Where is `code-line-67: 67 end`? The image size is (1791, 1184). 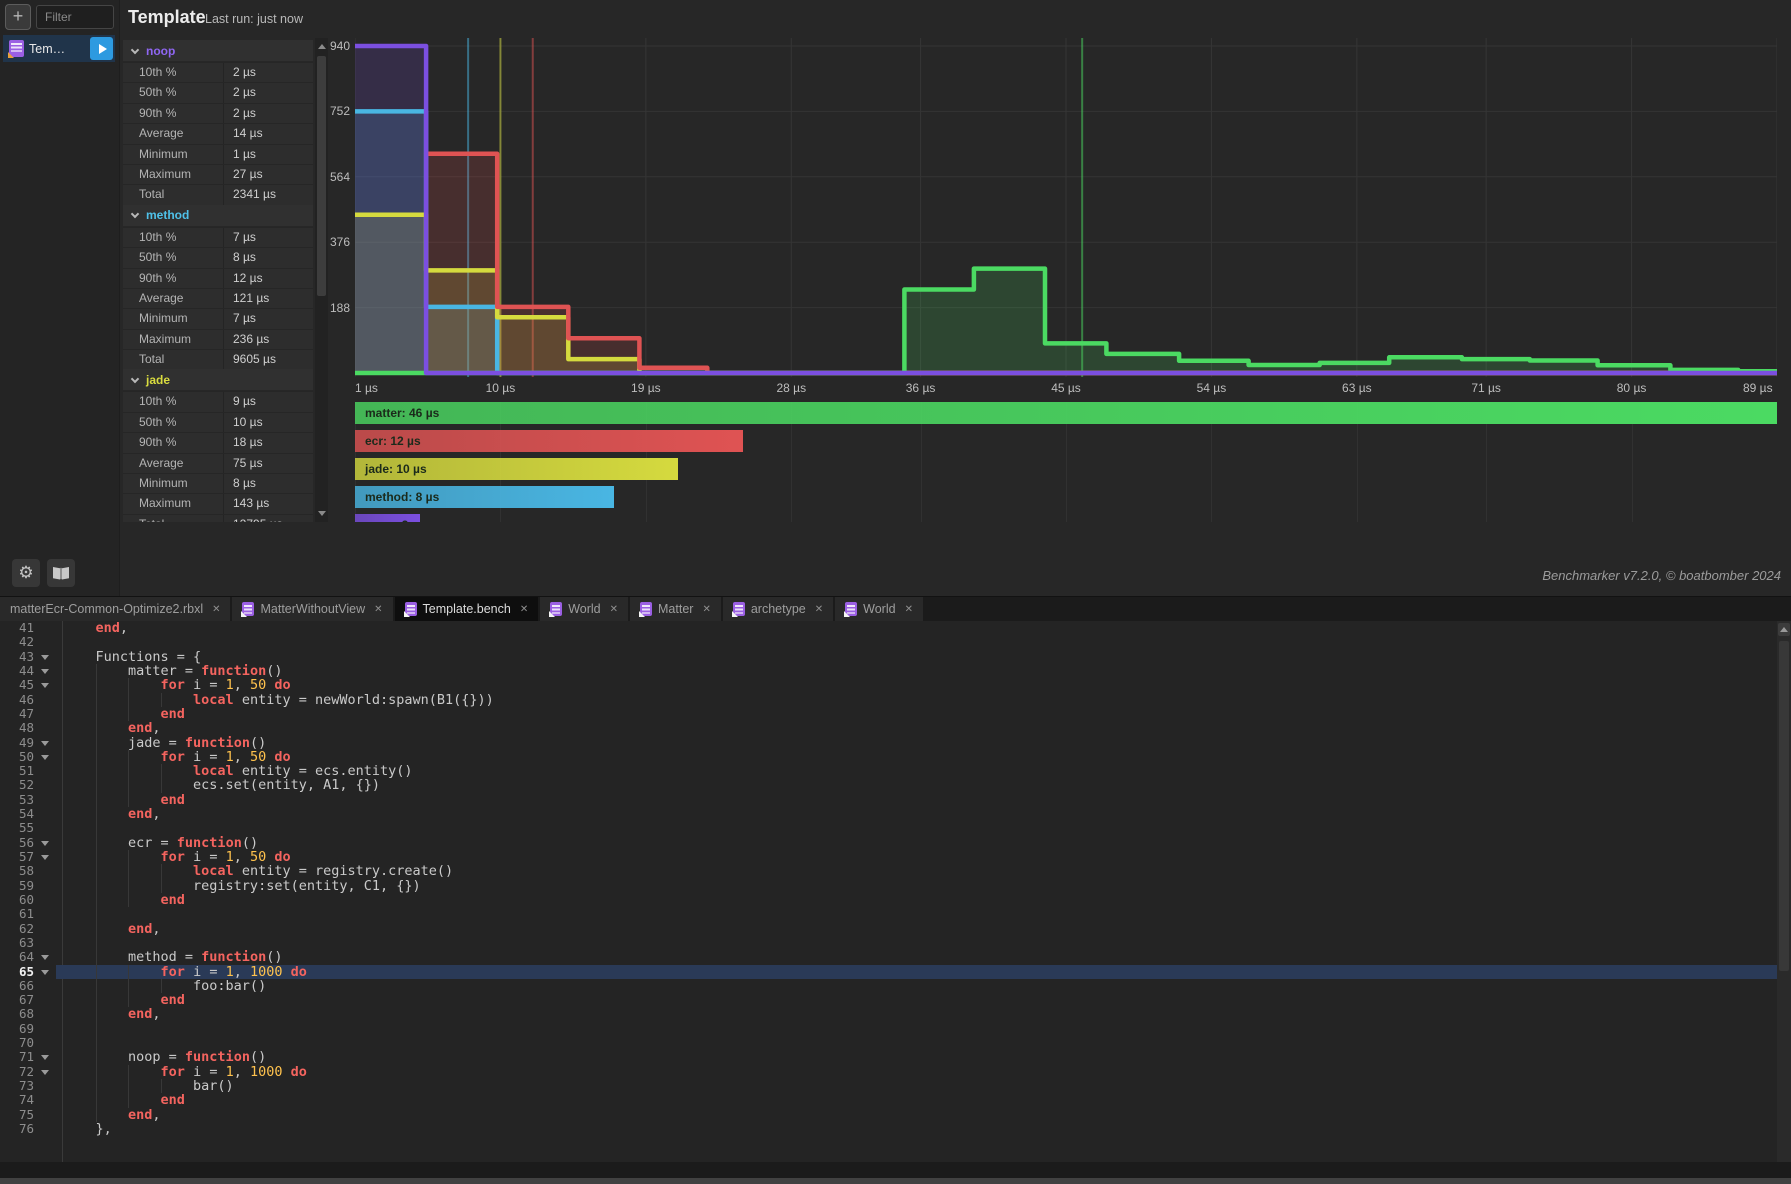 code-line-67: 67 end is located at coordinates (895, 1000).